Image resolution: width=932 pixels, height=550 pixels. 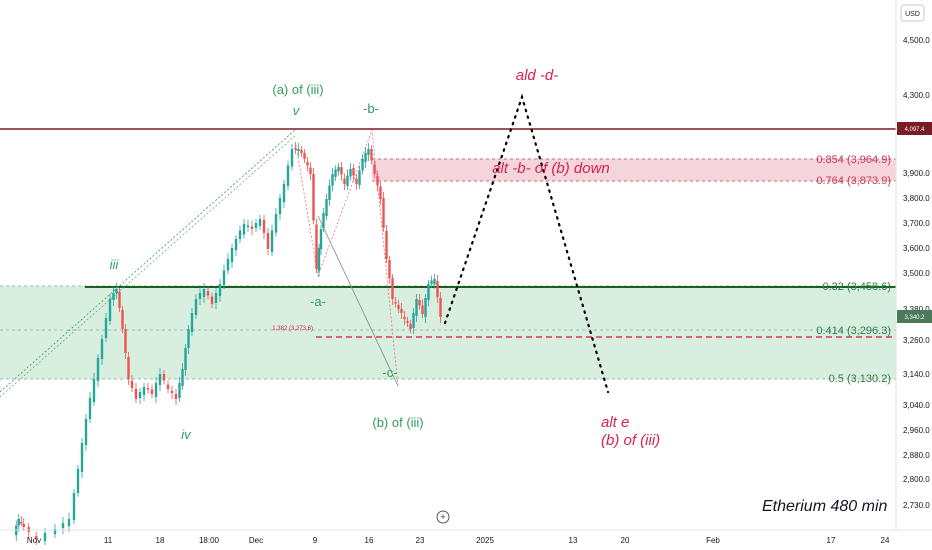 I want to click on wave-line-b-c, so click(x=358, y=301).